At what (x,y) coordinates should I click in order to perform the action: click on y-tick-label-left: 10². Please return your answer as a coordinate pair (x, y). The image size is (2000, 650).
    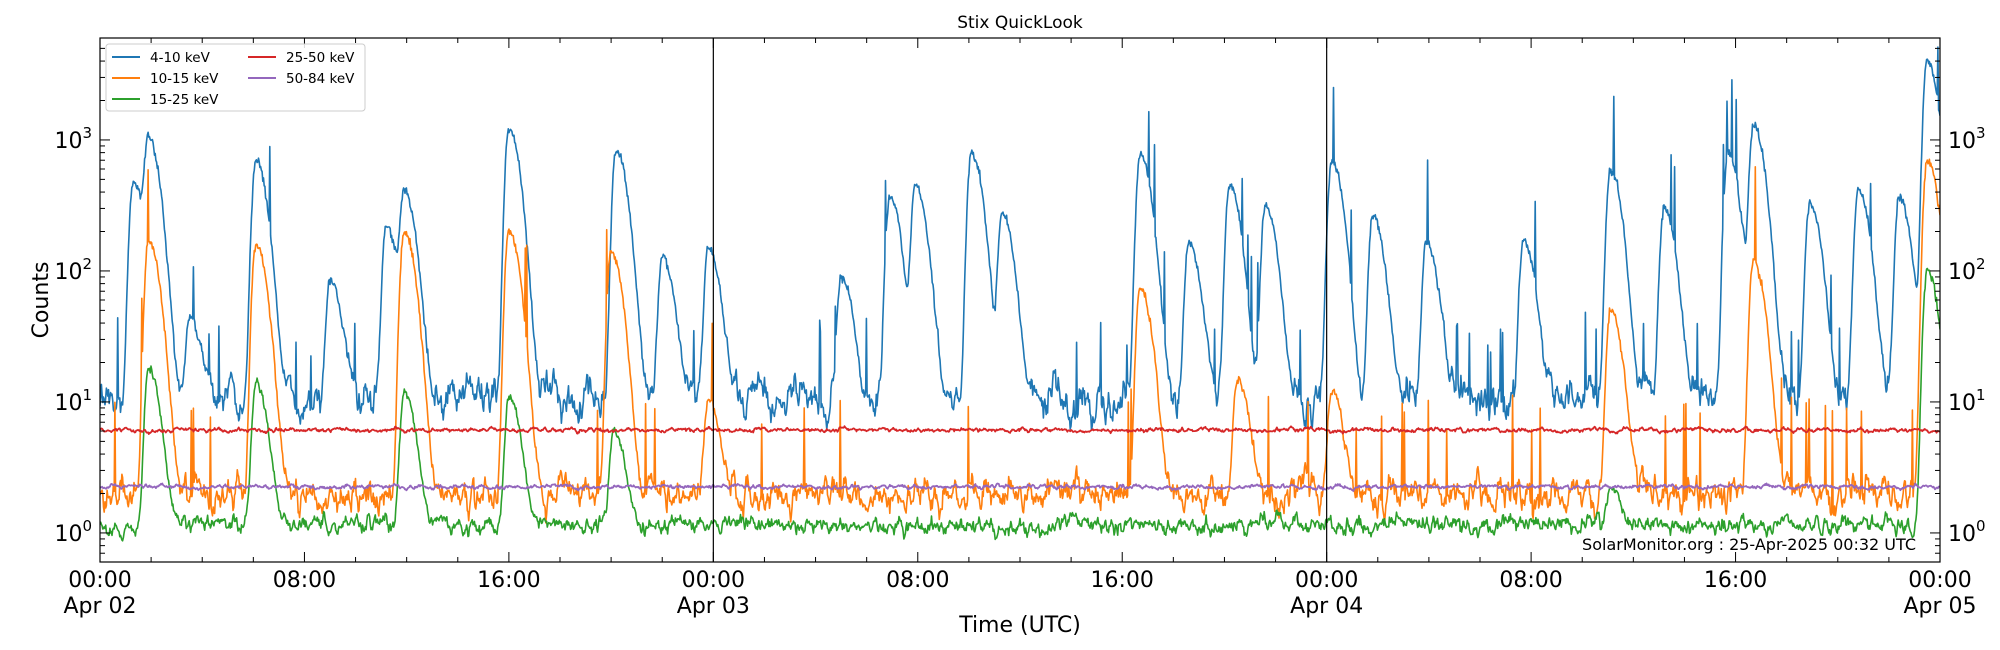
    Looking at the image, I should click on (73, 270).